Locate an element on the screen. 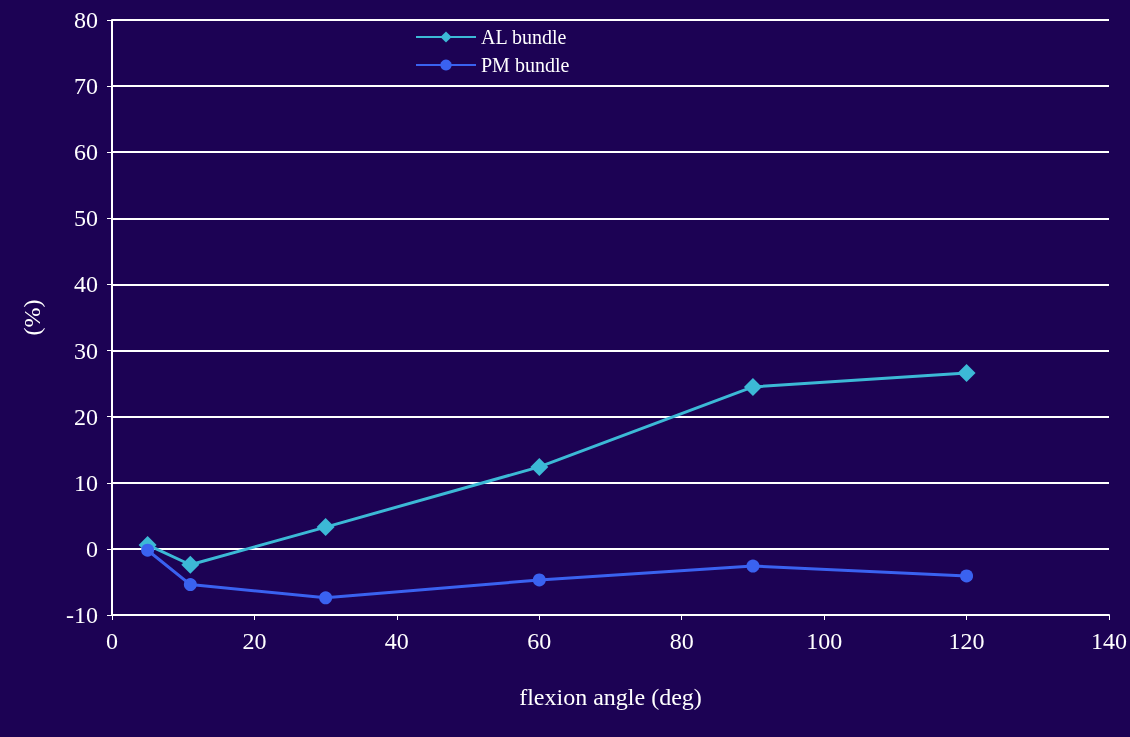 The width and height of the screenshot is (1130, 737). y-tick-label: 70 is located at coordinates (86, 86).